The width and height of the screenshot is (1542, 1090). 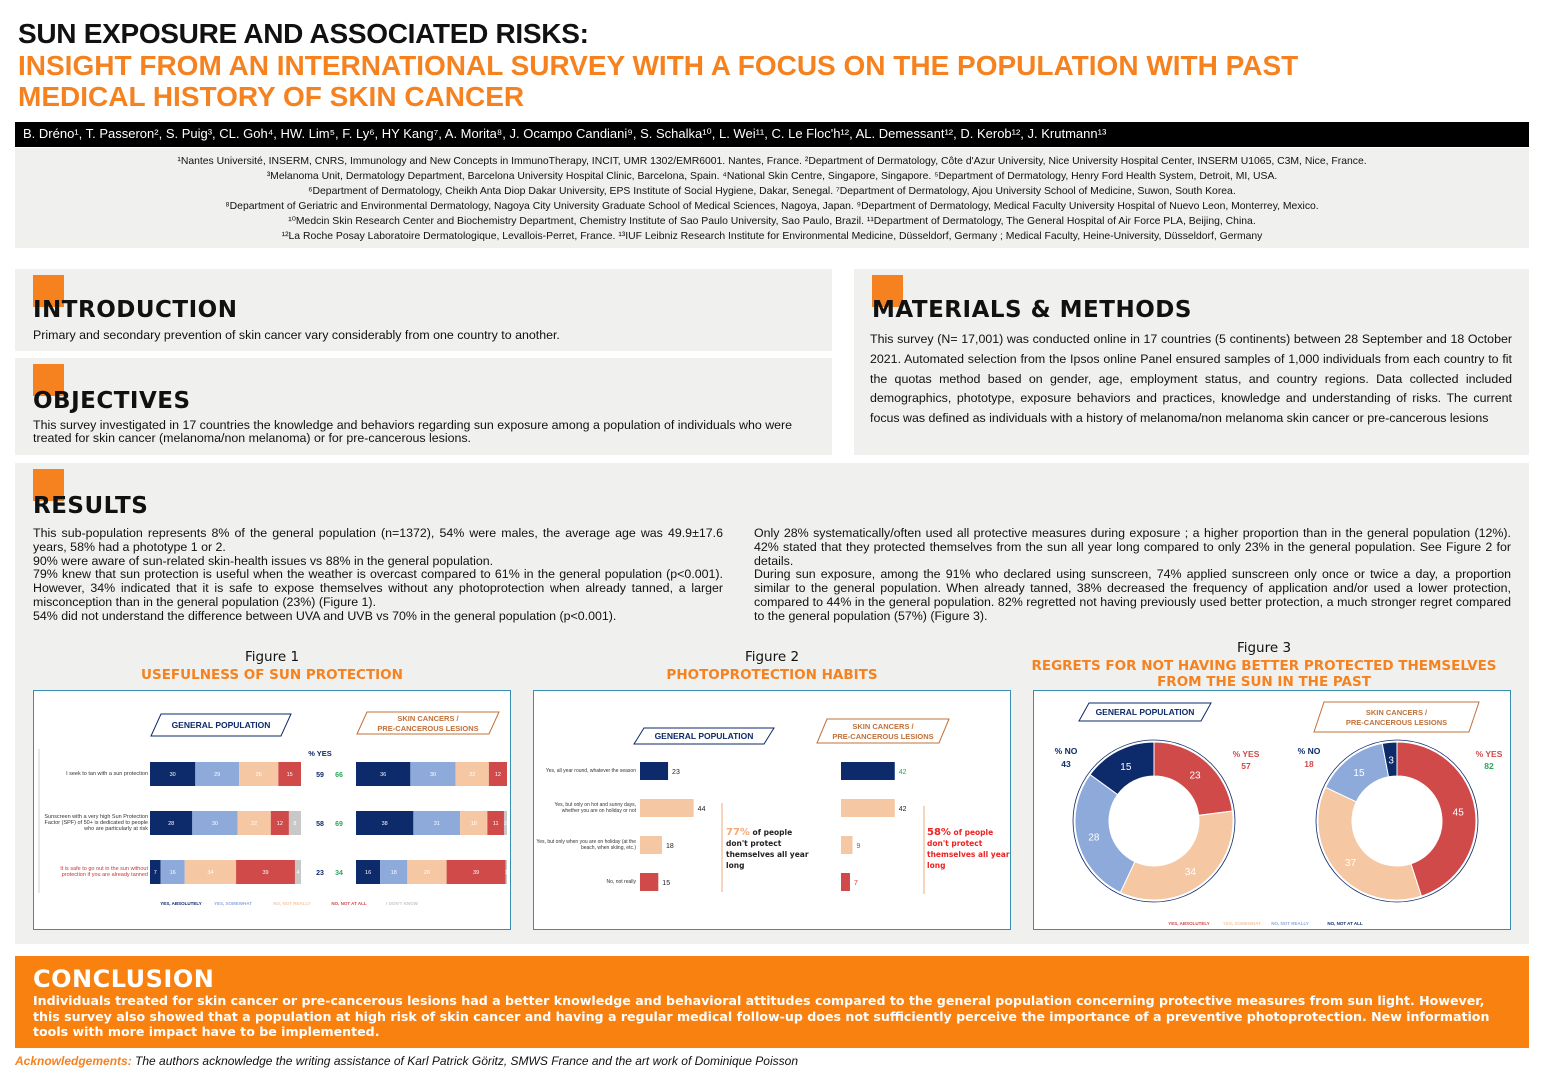 I want to click on fig1-bar-value: 12, so click(x=280, y=824).